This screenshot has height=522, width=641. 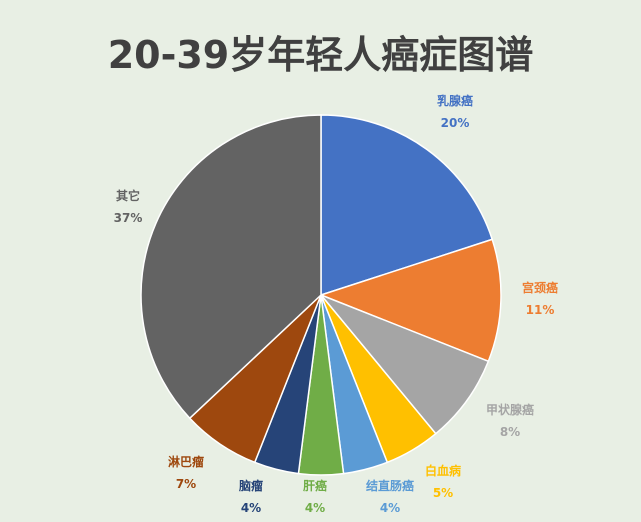 I want to click on chart-title: 20-39岁年轻人癌症图谱, so click(x=320, y=55).